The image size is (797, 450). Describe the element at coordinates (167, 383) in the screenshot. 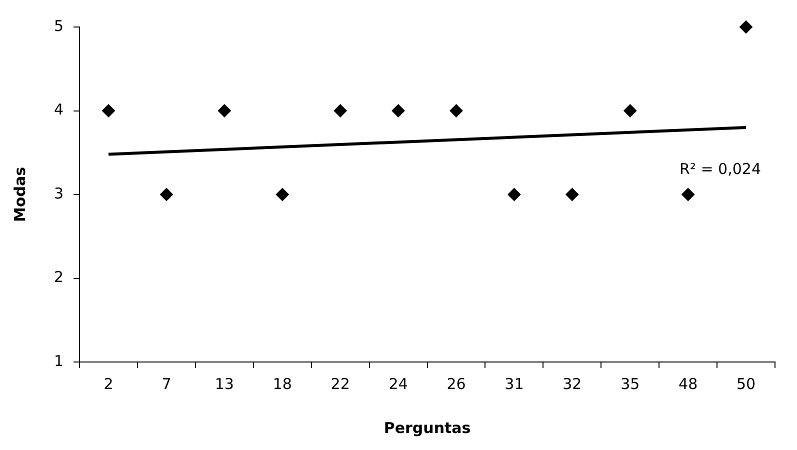

I see `x-tick-label: 7` at that location.